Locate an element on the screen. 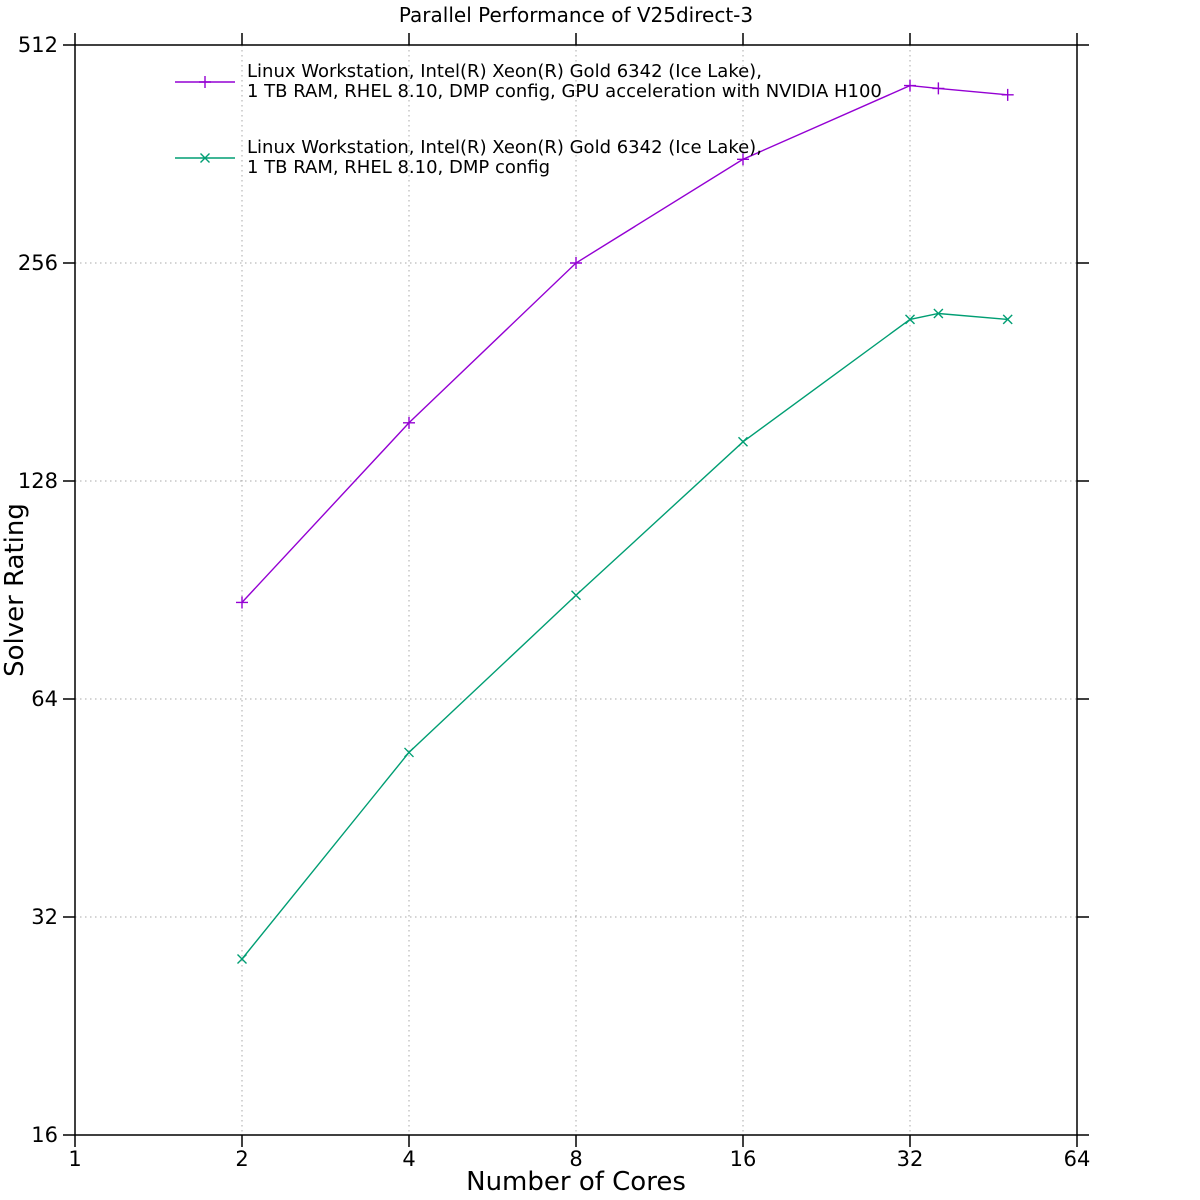 The width and height of the screenshot is (1200, 1200). series-1-marker-4cores is located at coordinates (409, 422).